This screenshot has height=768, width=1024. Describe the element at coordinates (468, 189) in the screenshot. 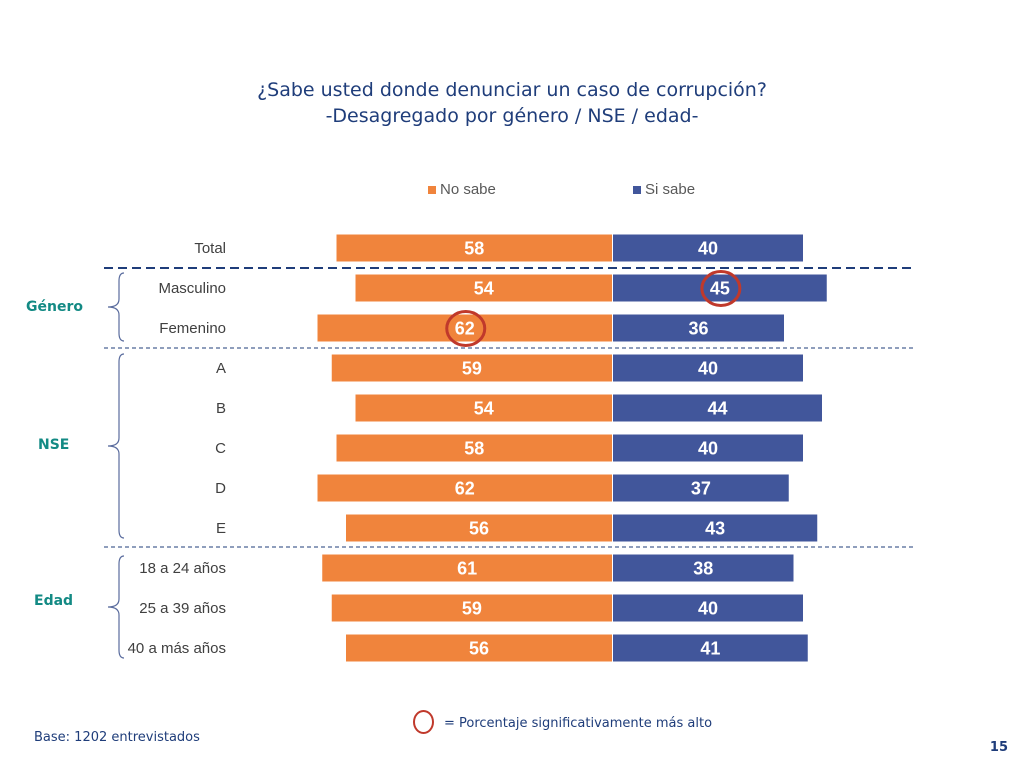

I see `legend-label-no-sabe: No sabe` at that location.